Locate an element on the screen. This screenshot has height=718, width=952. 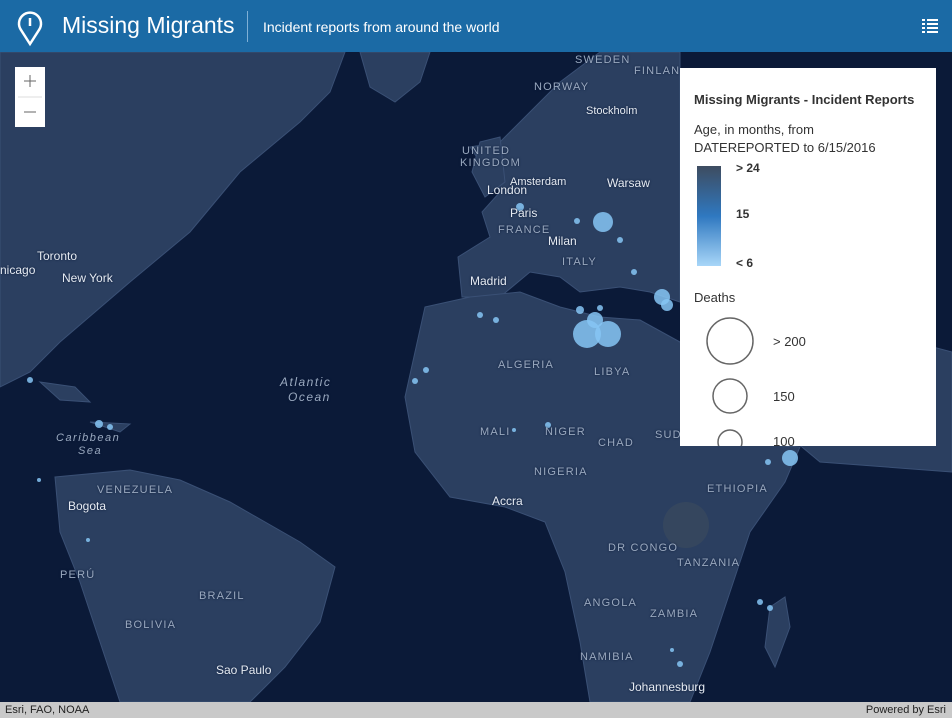
map-label: Bogota is located at coordinates (87, 506).